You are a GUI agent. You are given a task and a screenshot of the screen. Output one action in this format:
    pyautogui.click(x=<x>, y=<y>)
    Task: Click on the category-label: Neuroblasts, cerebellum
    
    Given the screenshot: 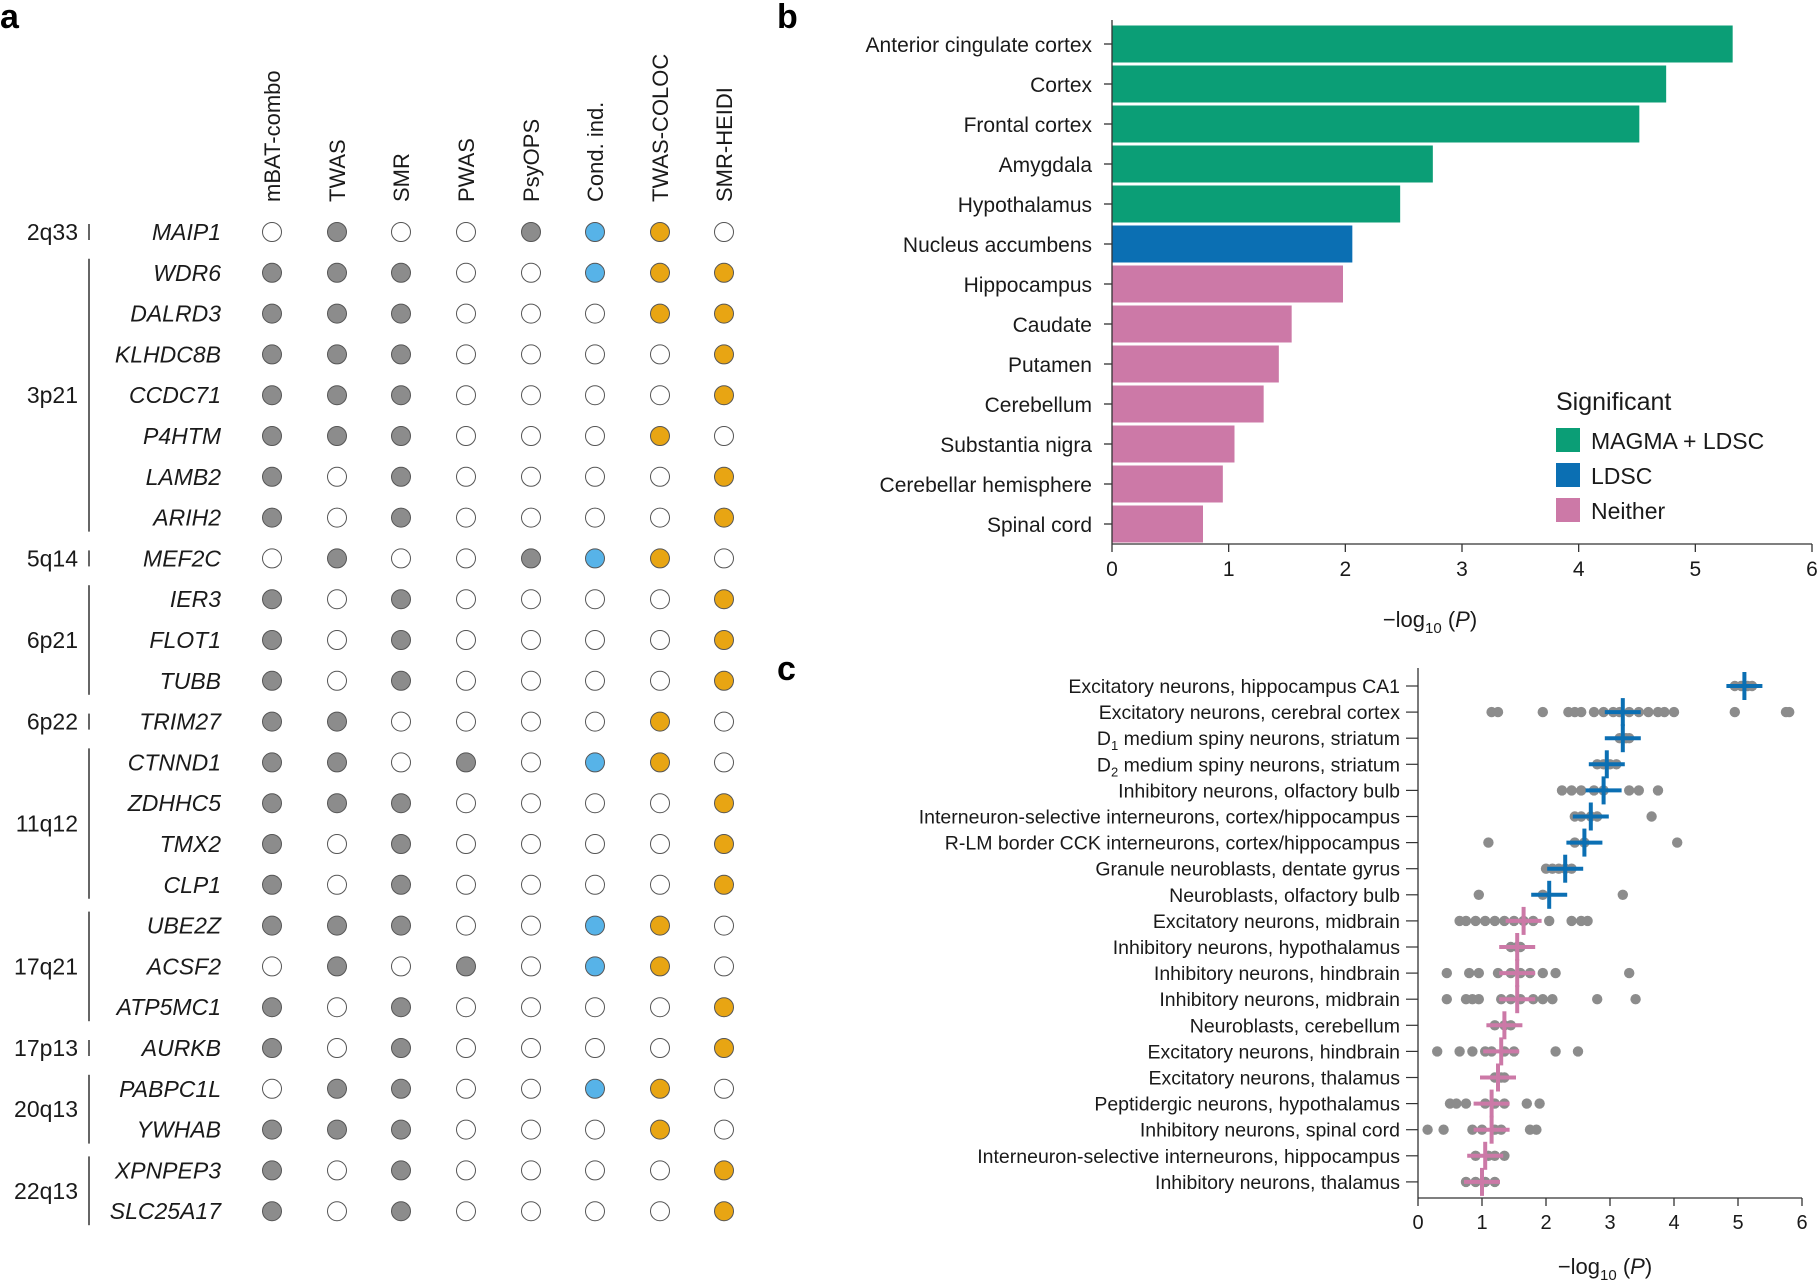 What is the action you would take?
    pyautogui.click(x=1295, y=1026)
    